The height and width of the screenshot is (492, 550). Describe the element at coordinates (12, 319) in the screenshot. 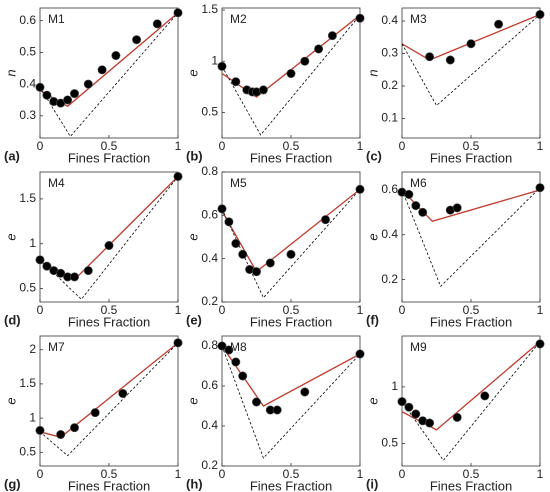

I see `panel-label: (d)` at that location.